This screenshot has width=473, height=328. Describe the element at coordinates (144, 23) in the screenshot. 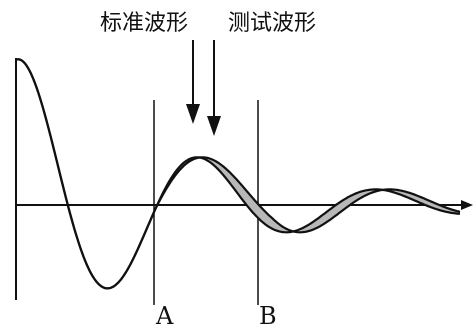

I see `standard-waveform-label: 标准波形` at that location.